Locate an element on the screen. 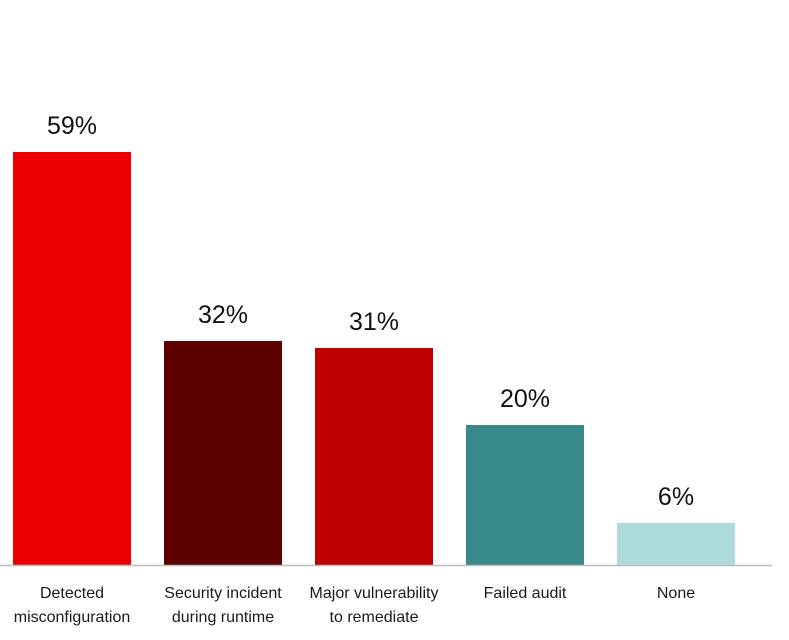 The image size is (789, 640). category-label-4-line-0: None is located at coordinates (676, 593).